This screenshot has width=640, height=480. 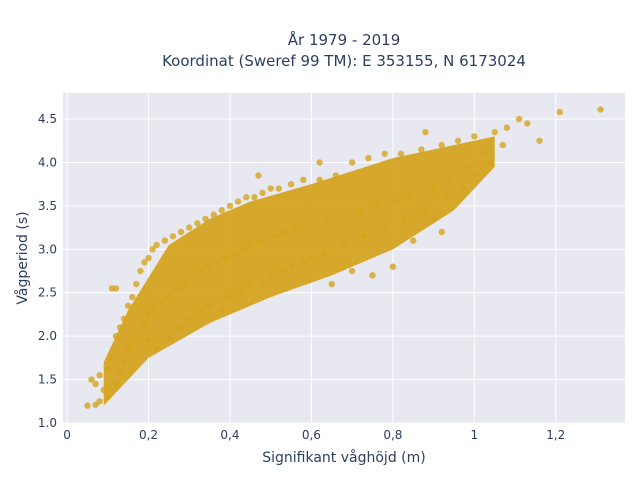 What do you see at coordinates (47, 271) in the screenshot?
I see `y-axis-ticks: 1.0 1.5 2.0 2.5 3.0 3.5 4.0 4.5` at bounding box center [47, 271].